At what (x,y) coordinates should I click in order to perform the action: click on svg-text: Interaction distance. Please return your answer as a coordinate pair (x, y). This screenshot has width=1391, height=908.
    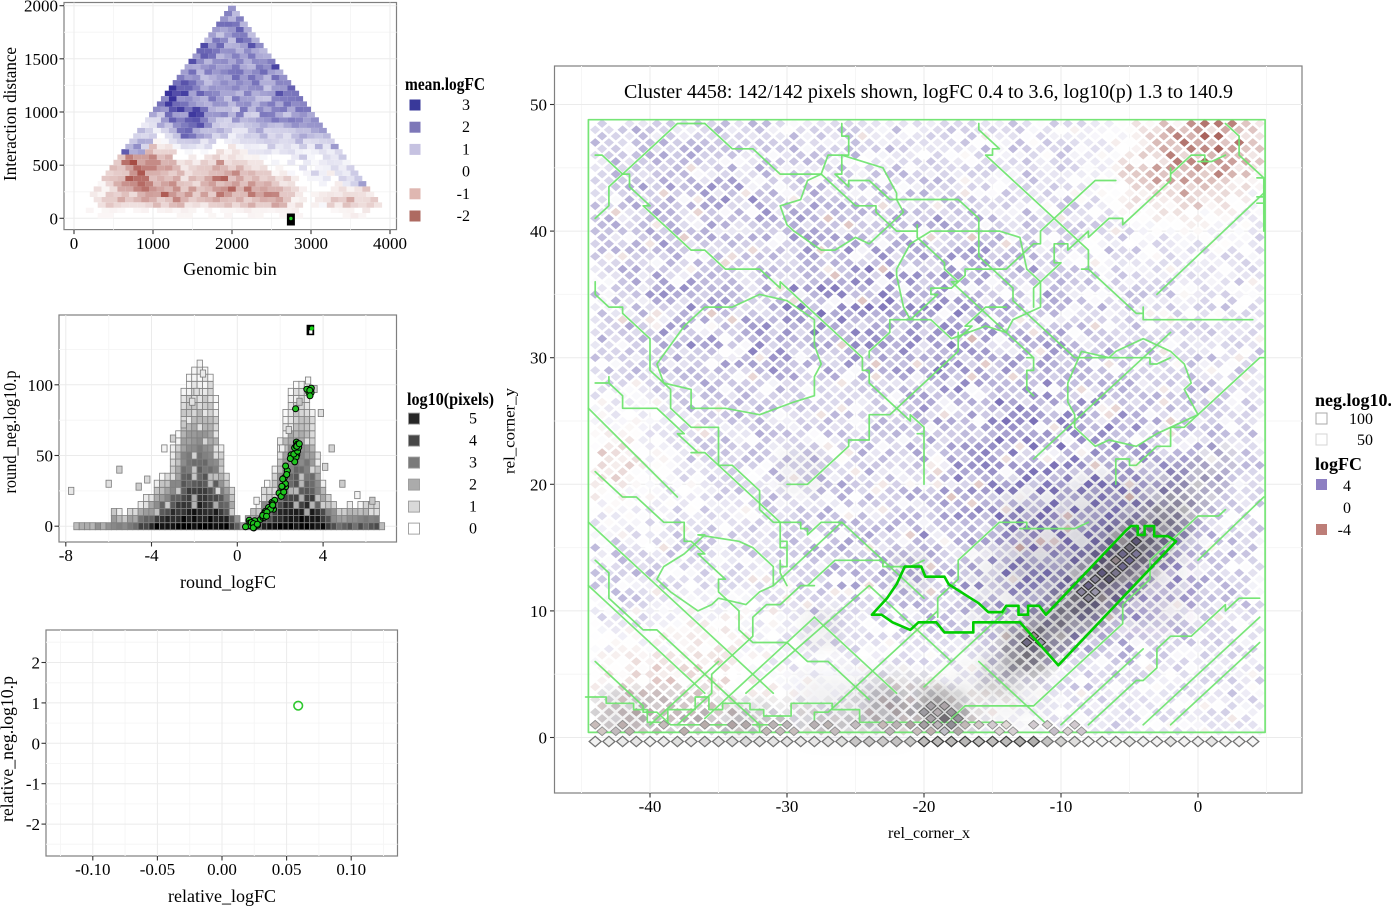
    Looking at the image, I should click on (10, 114).